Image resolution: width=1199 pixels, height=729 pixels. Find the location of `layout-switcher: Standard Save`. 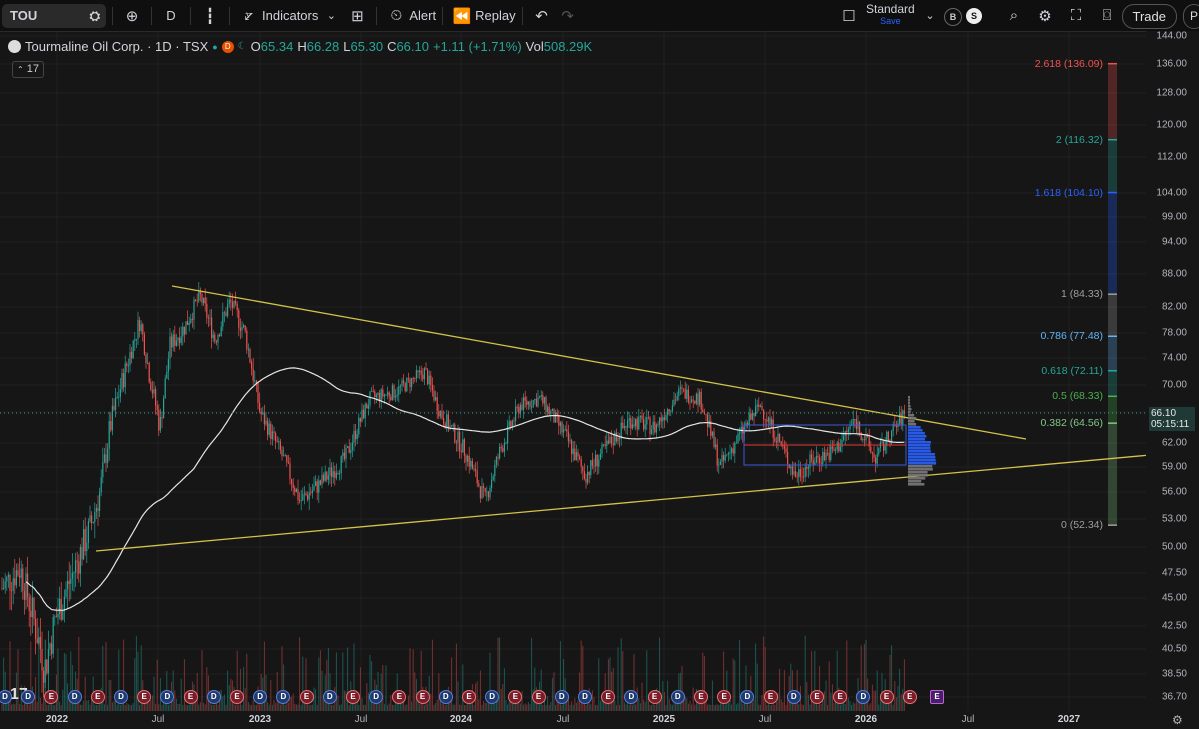

layout-switcher: Standard Save is located at coordinates (890, 15).